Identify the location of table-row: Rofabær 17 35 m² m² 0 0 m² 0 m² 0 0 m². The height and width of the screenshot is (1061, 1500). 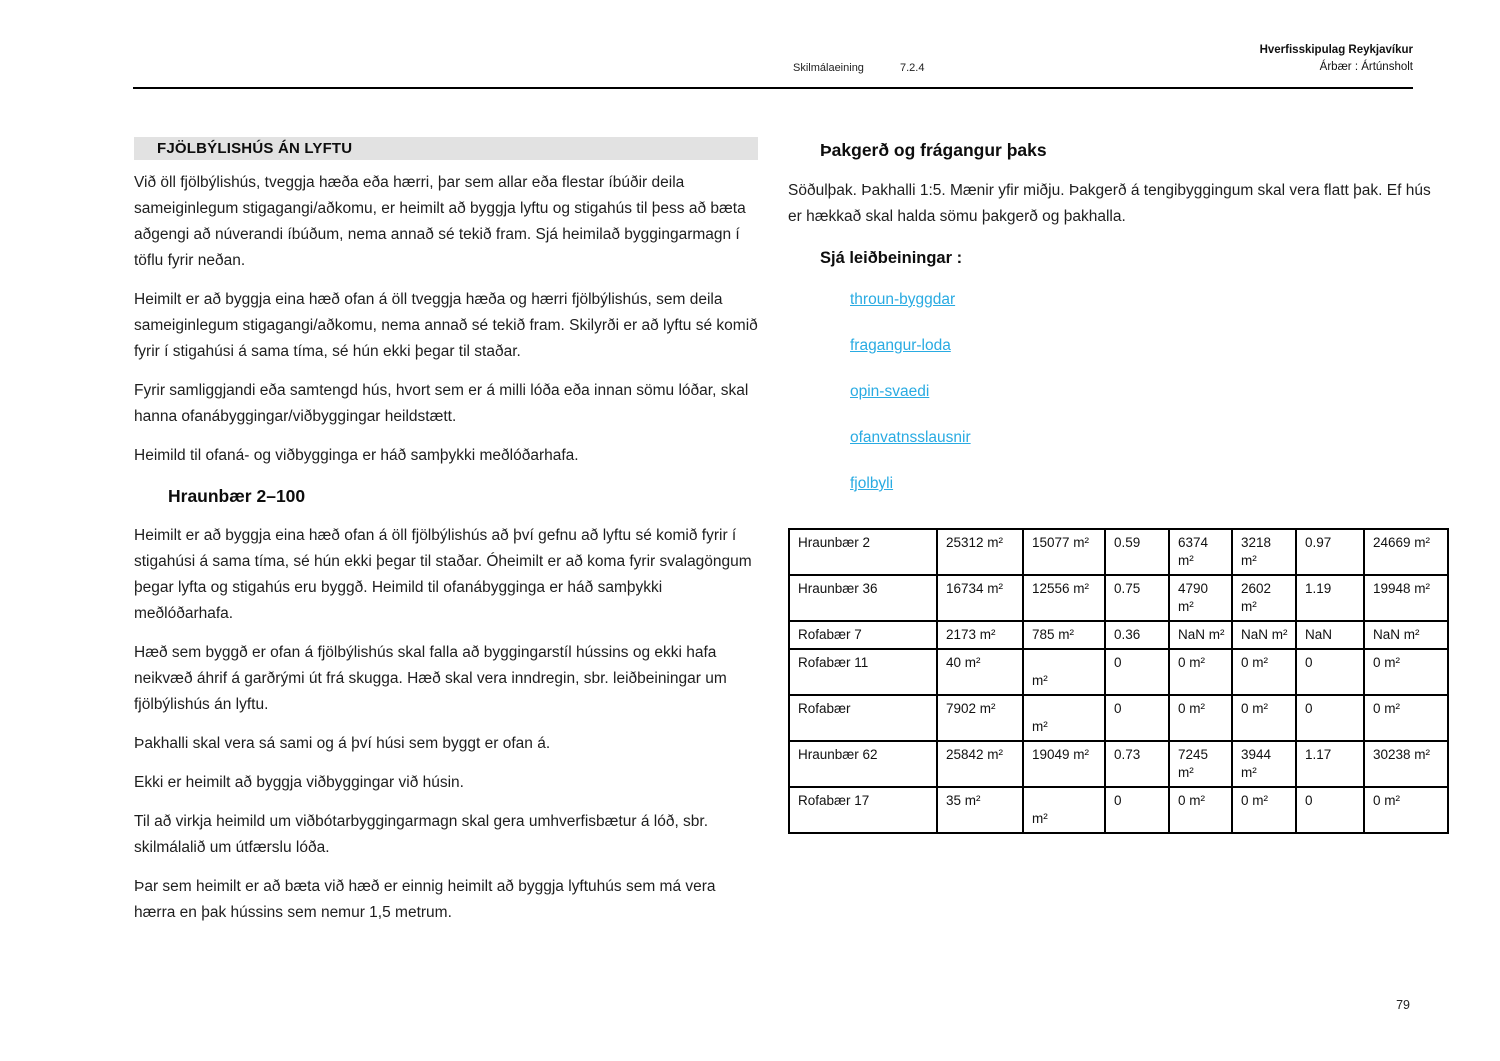
(1118, 810).